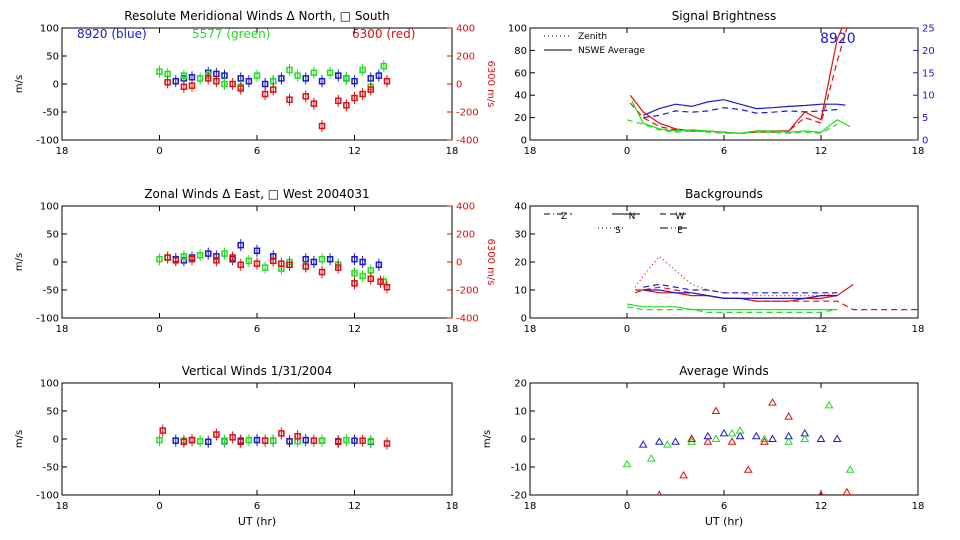  I want to click on chart-title: Average Winds, so click(724, 371).